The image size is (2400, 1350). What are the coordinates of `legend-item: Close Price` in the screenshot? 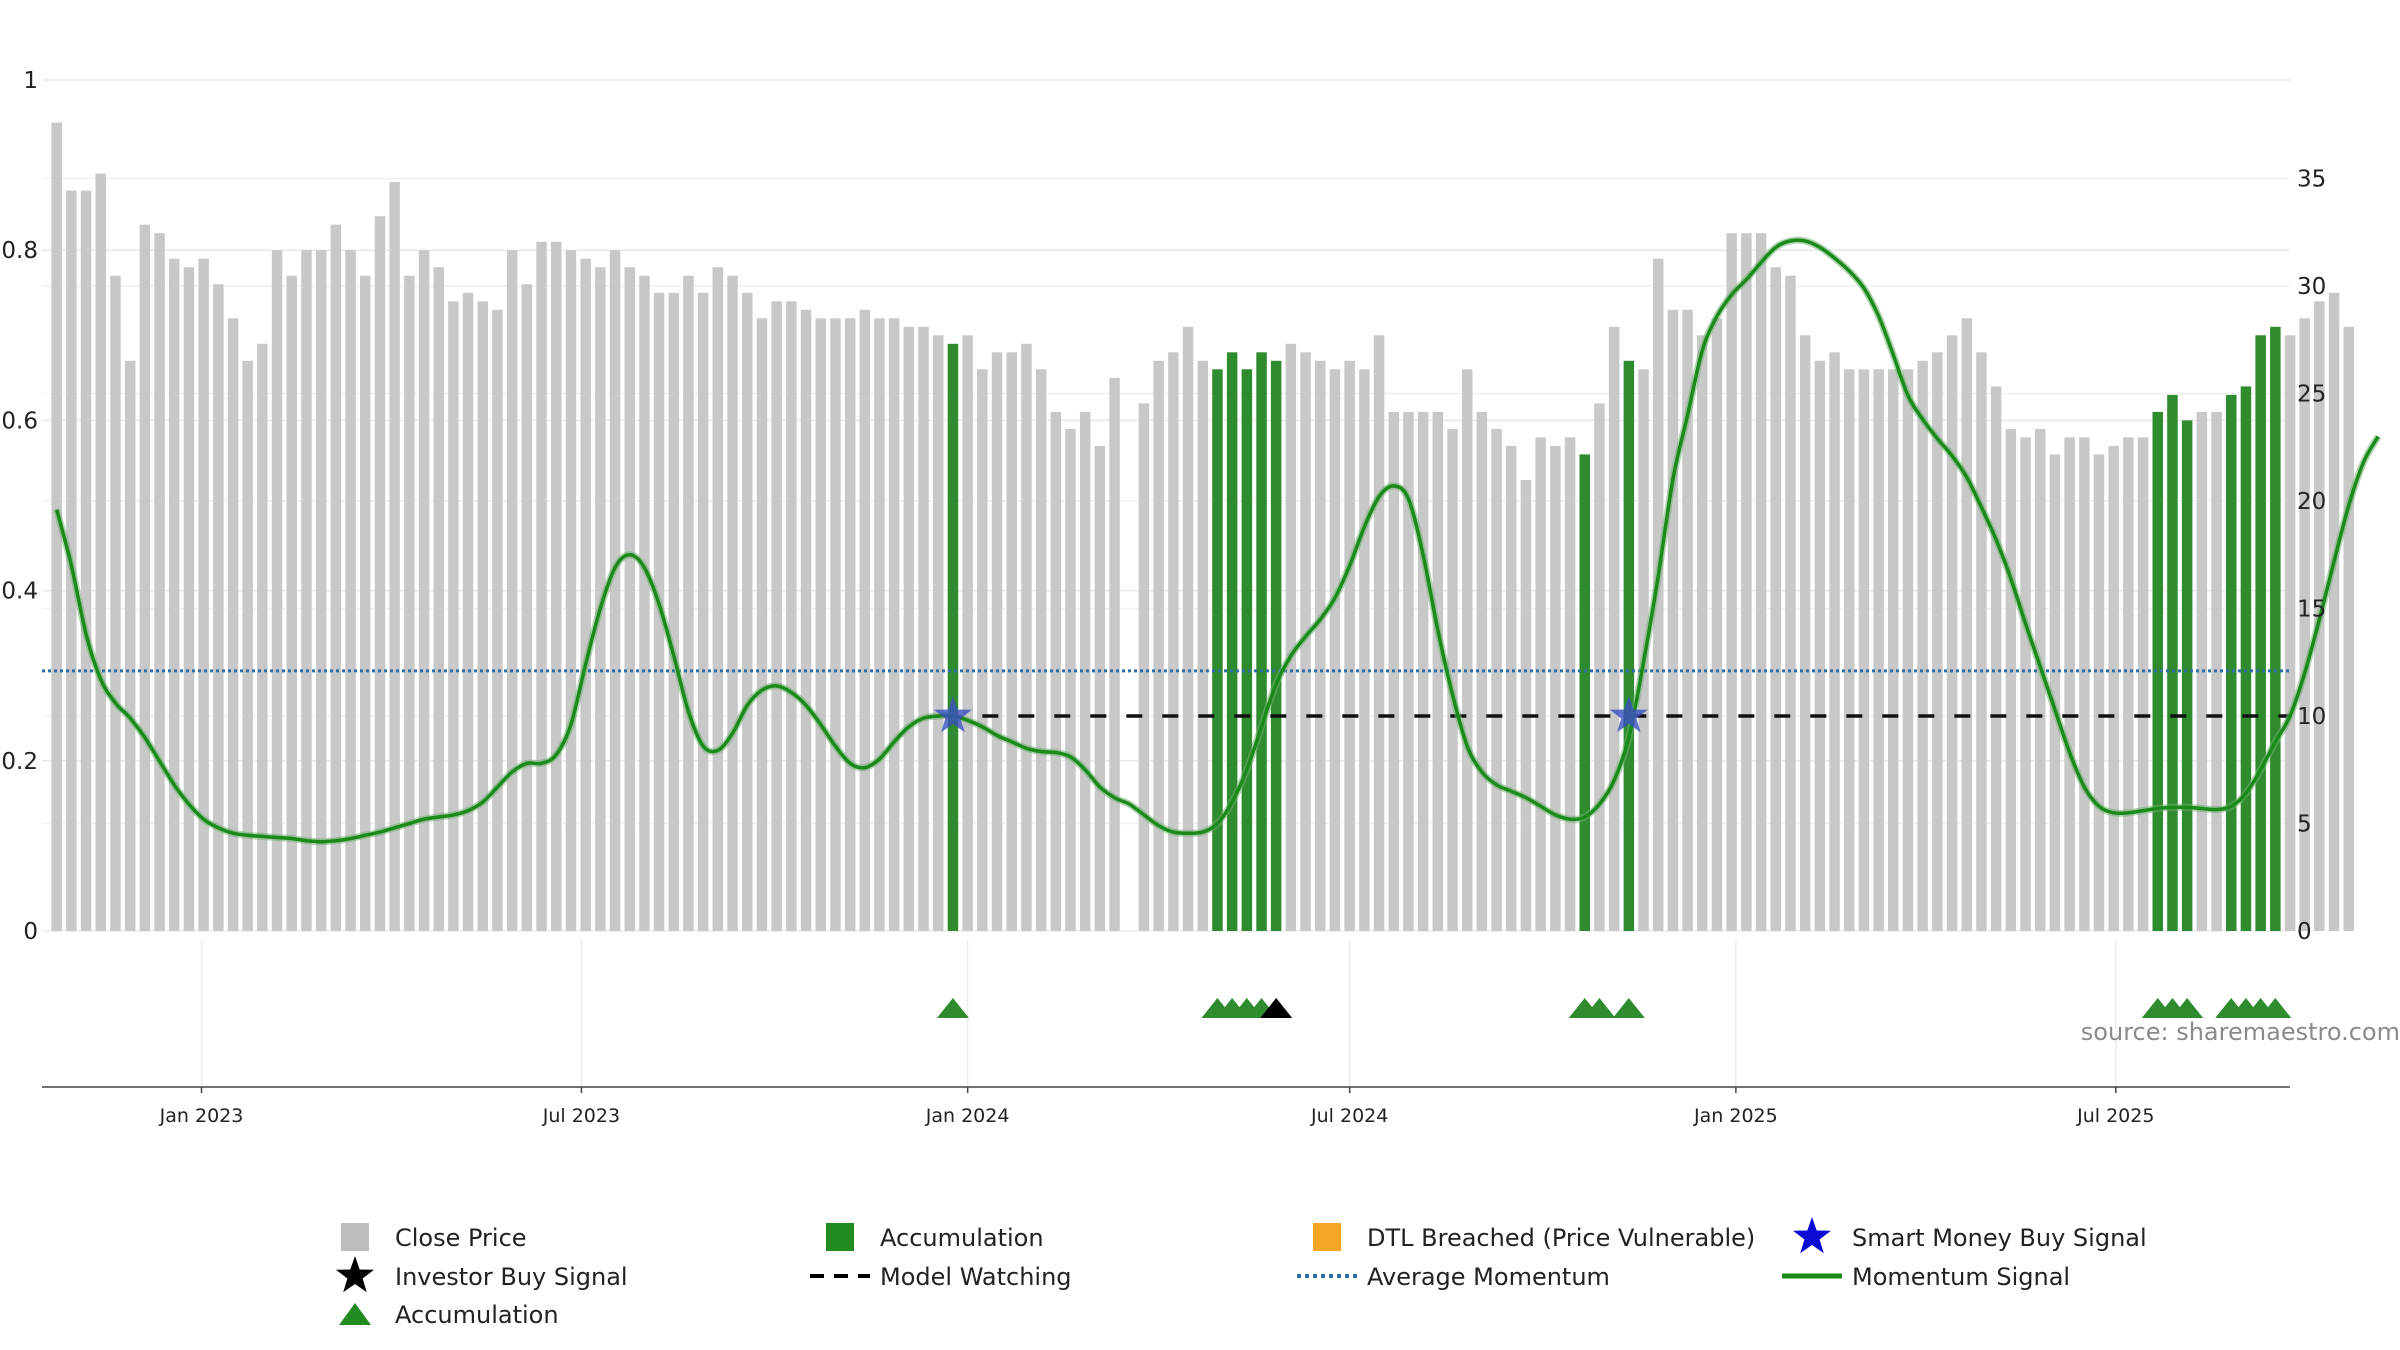 It's located at (434, 1237).